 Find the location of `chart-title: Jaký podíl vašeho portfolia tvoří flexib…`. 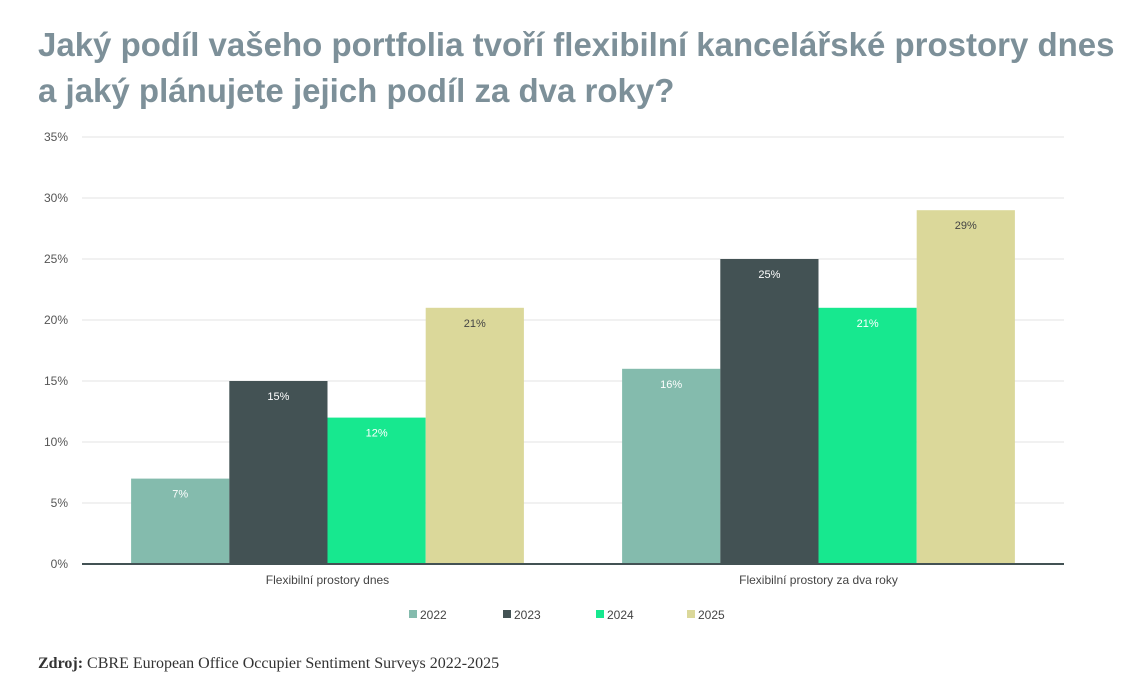

chart-title: Jaký podíl vašeho portfolia tvoří flexib… is located at coordinates (576, 67).